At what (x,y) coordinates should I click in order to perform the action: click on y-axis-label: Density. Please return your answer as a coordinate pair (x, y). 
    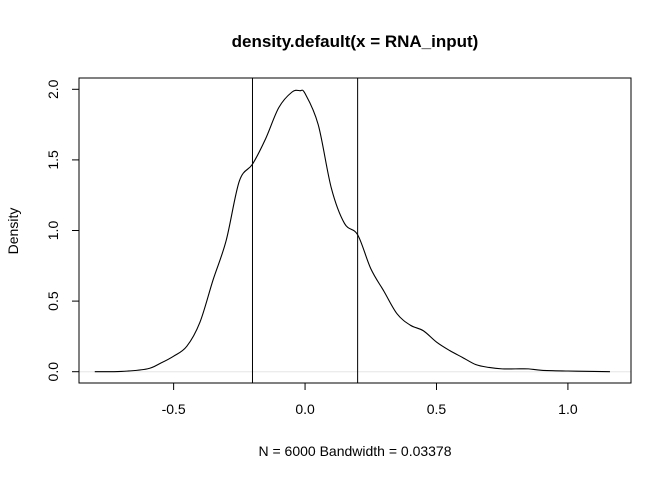
    Looking at the image, I should click on (13, 231).